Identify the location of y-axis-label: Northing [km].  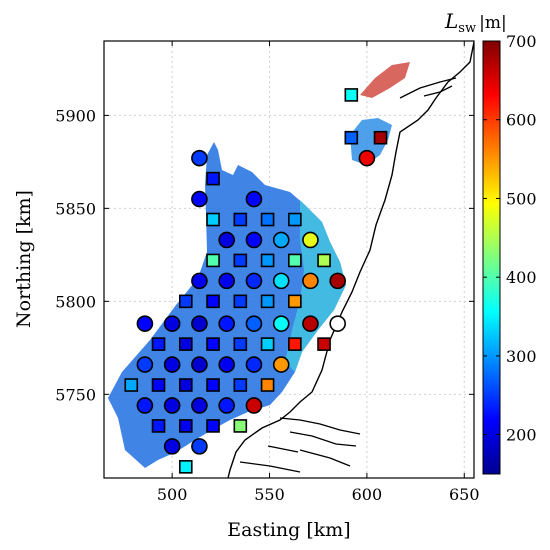
(24, 259).